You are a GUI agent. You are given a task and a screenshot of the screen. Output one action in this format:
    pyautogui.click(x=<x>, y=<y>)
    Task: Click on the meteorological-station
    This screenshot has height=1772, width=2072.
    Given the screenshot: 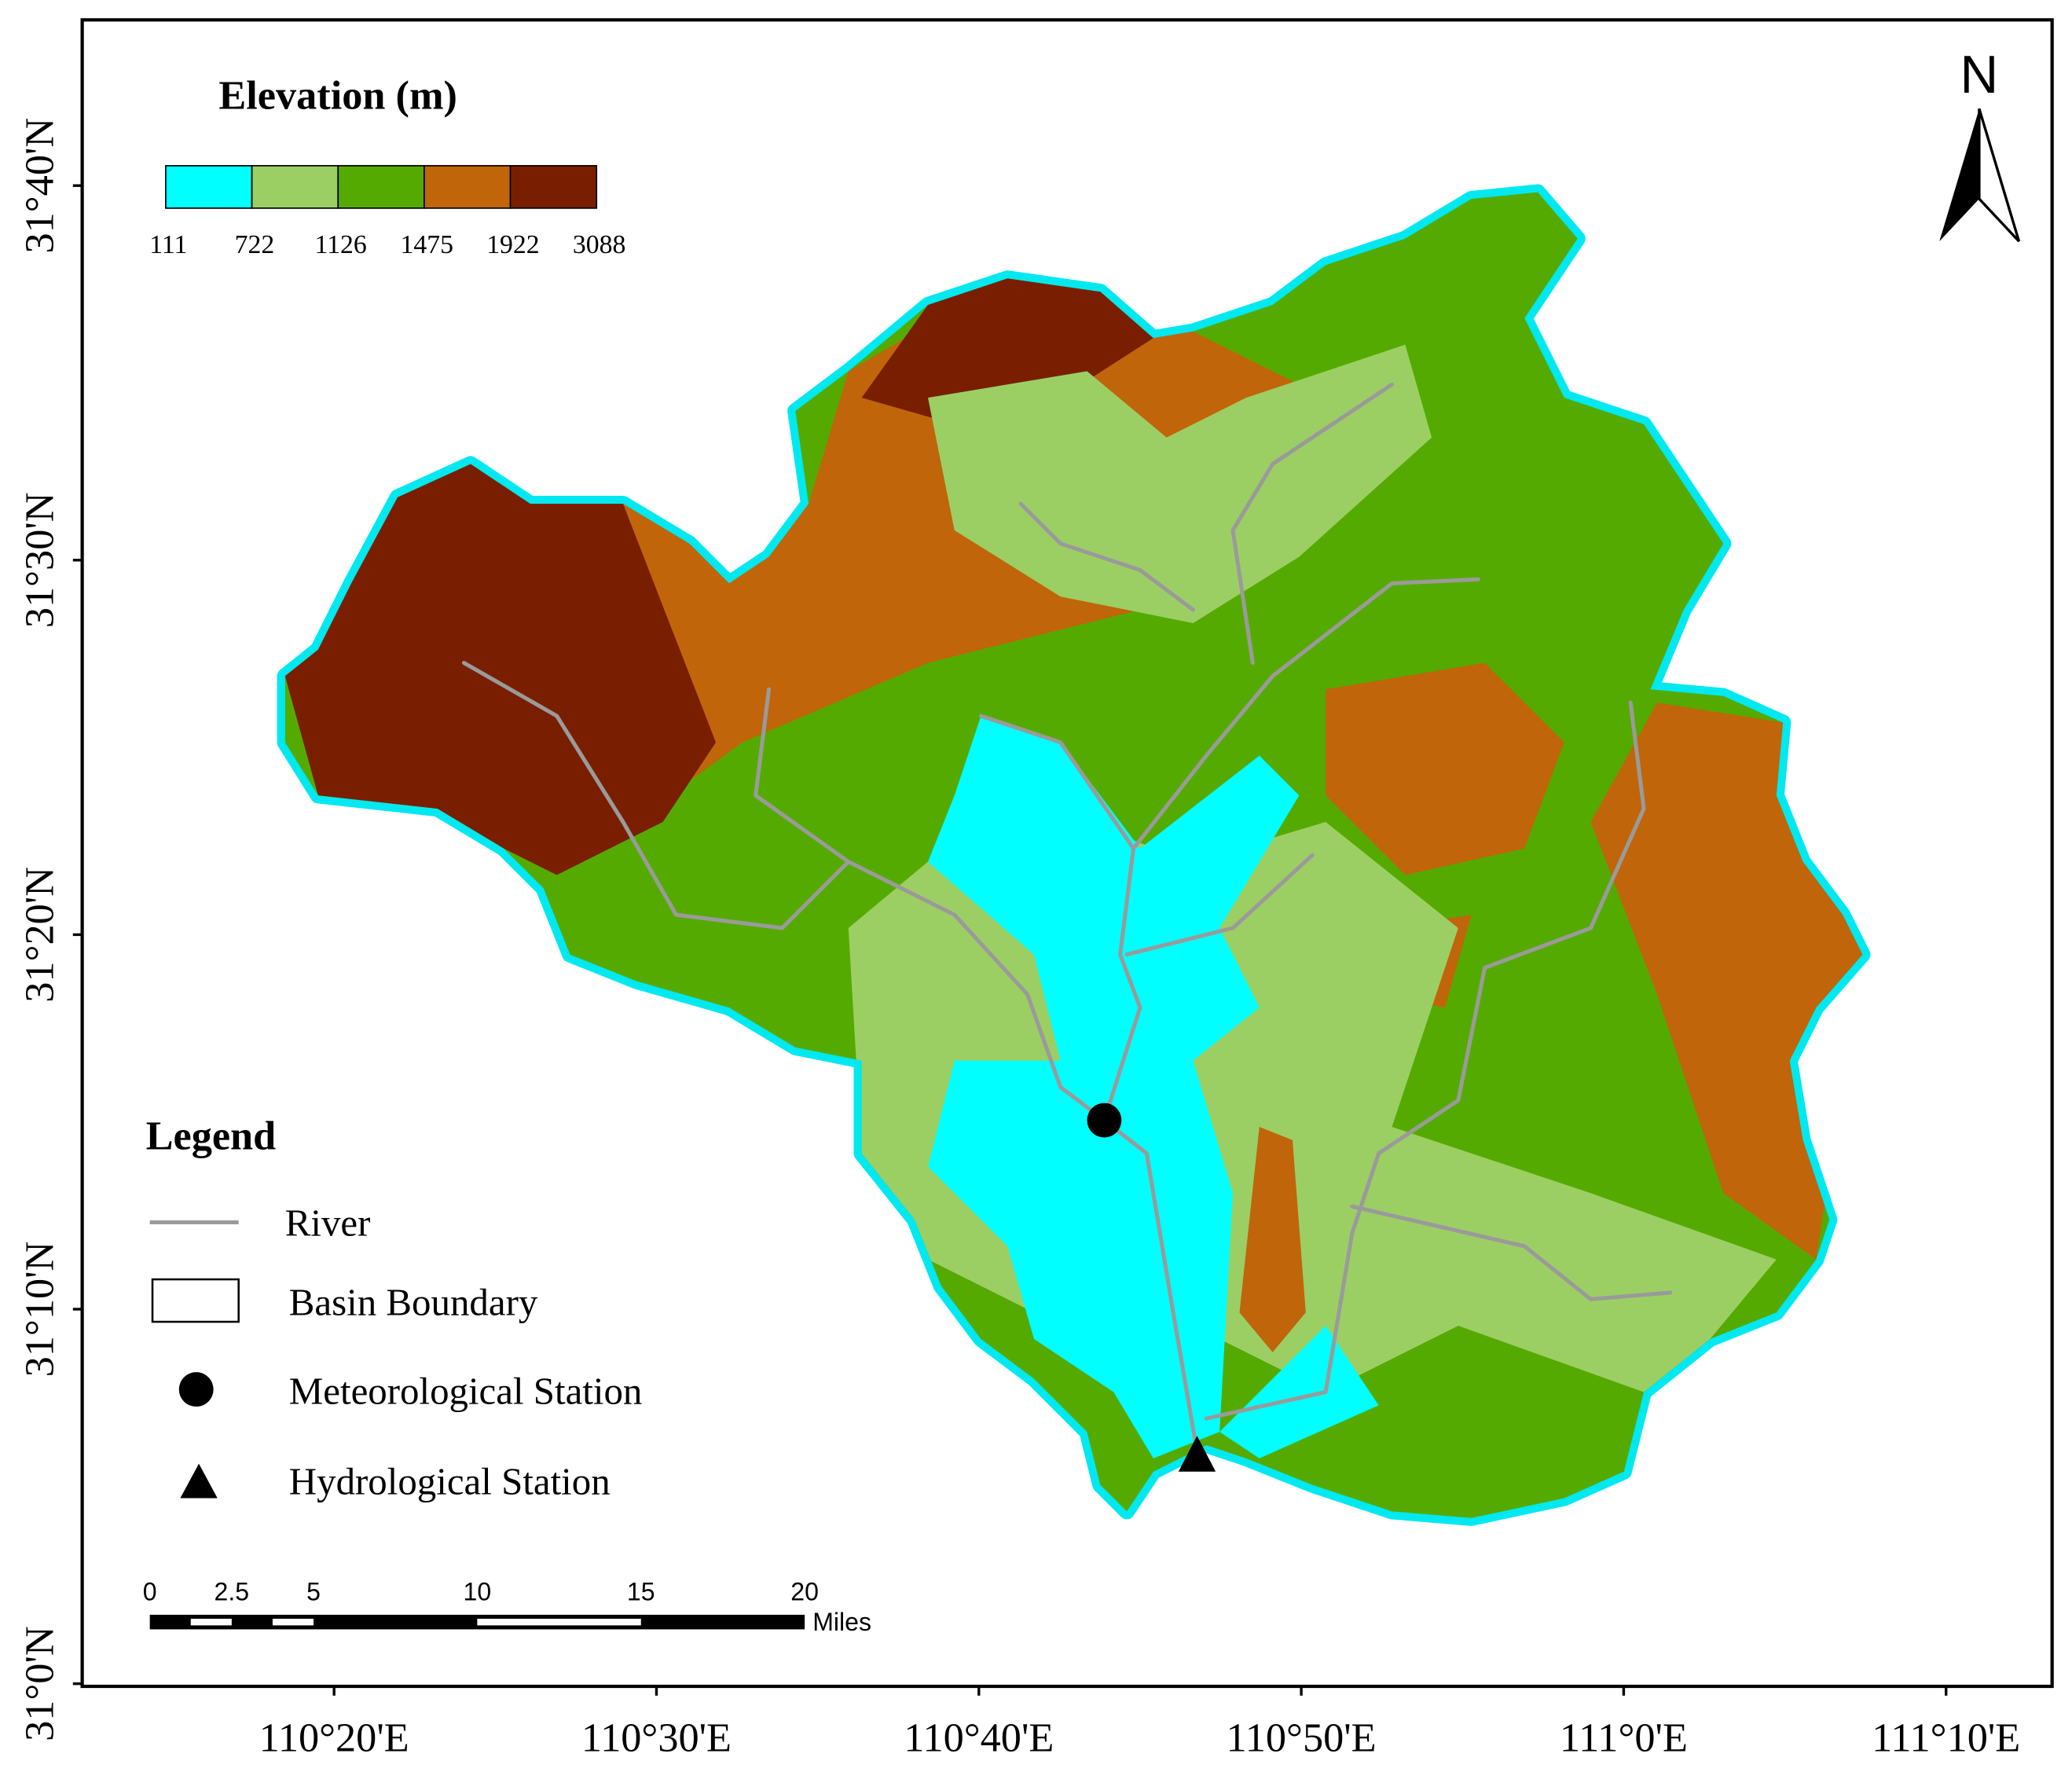 What is the action you would take?
    pyautogui.click(x=1104, y=1120)
    